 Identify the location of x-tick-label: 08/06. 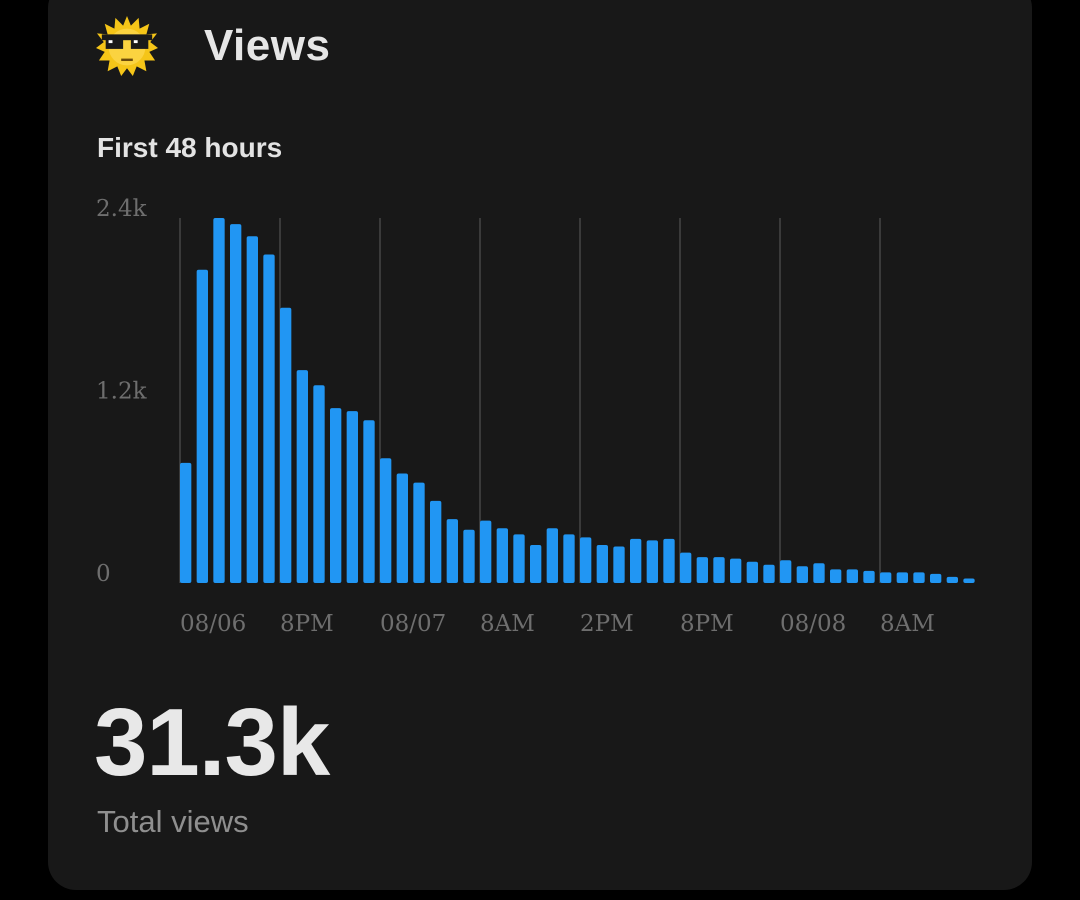
(213, 624).